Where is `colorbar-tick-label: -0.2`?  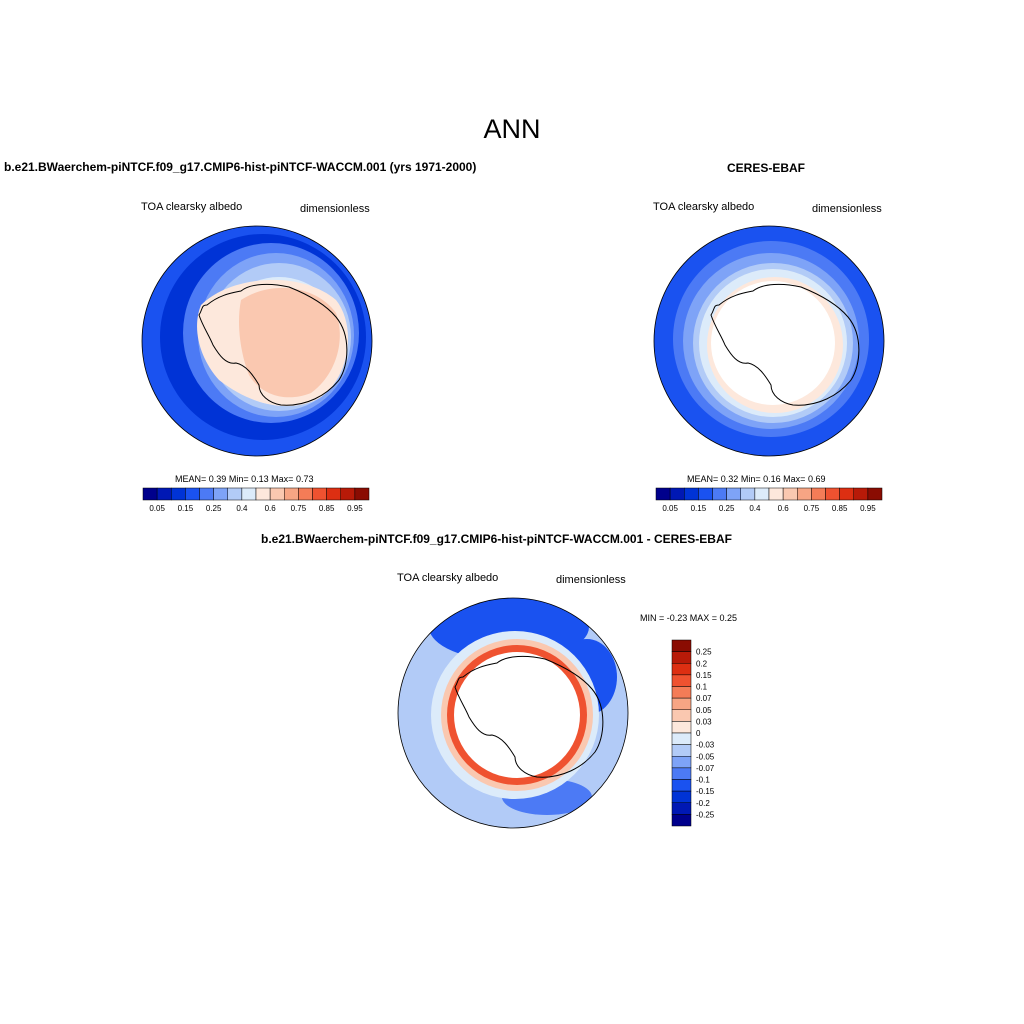 colorbar-tick-label: -0.2 is located at coordinates (703, 803).